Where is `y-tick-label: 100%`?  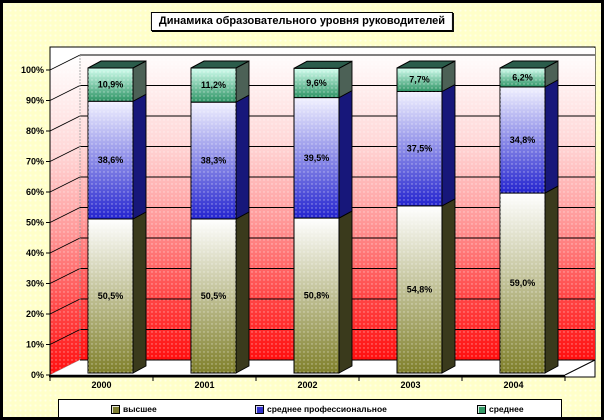 y-tick-label: 100% is located at coordinates (32, 70).